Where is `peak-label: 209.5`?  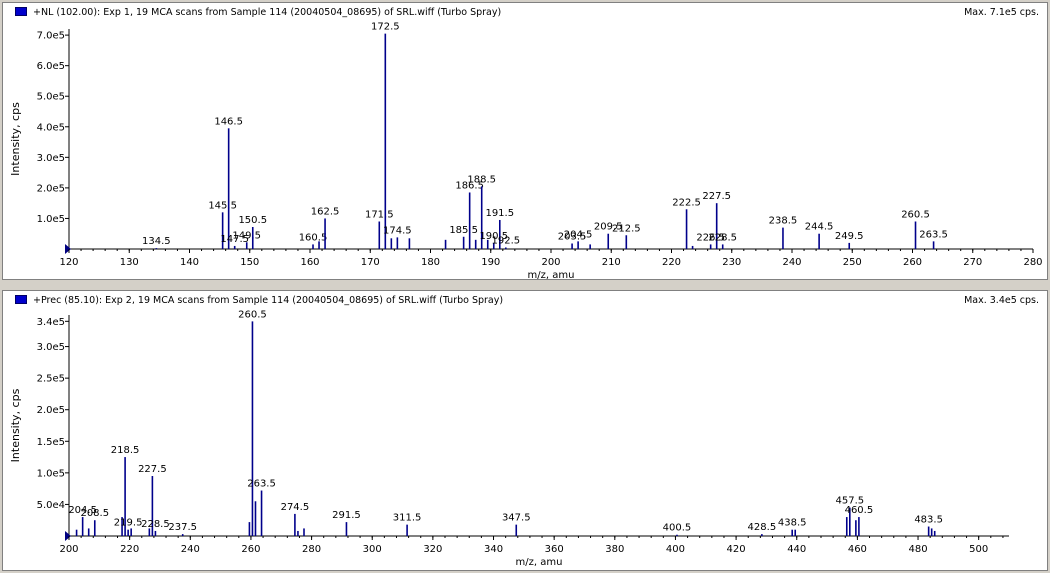 peak-label: 209.5 is located at coordinates (608, 227).